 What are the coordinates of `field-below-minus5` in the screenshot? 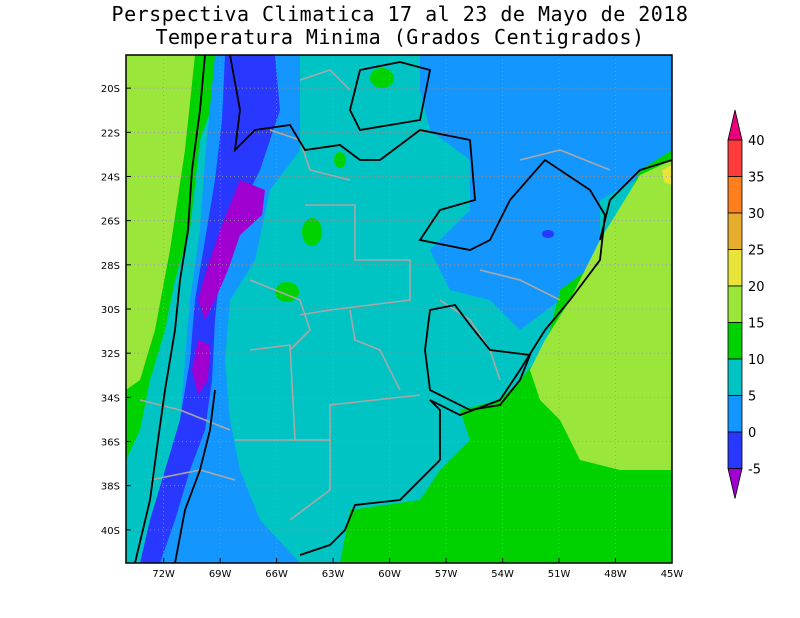 It's located at (231, 250).